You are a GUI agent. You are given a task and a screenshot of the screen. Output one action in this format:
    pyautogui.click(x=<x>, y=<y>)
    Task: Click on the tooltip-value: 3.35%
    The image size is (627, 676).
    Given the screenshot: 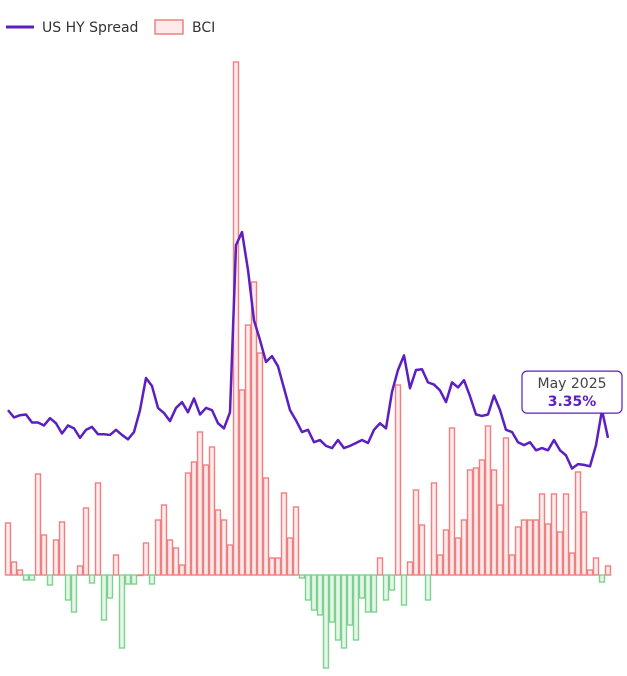 What is the action you would take?
    pyautogui.click(x=572, y=402)
    